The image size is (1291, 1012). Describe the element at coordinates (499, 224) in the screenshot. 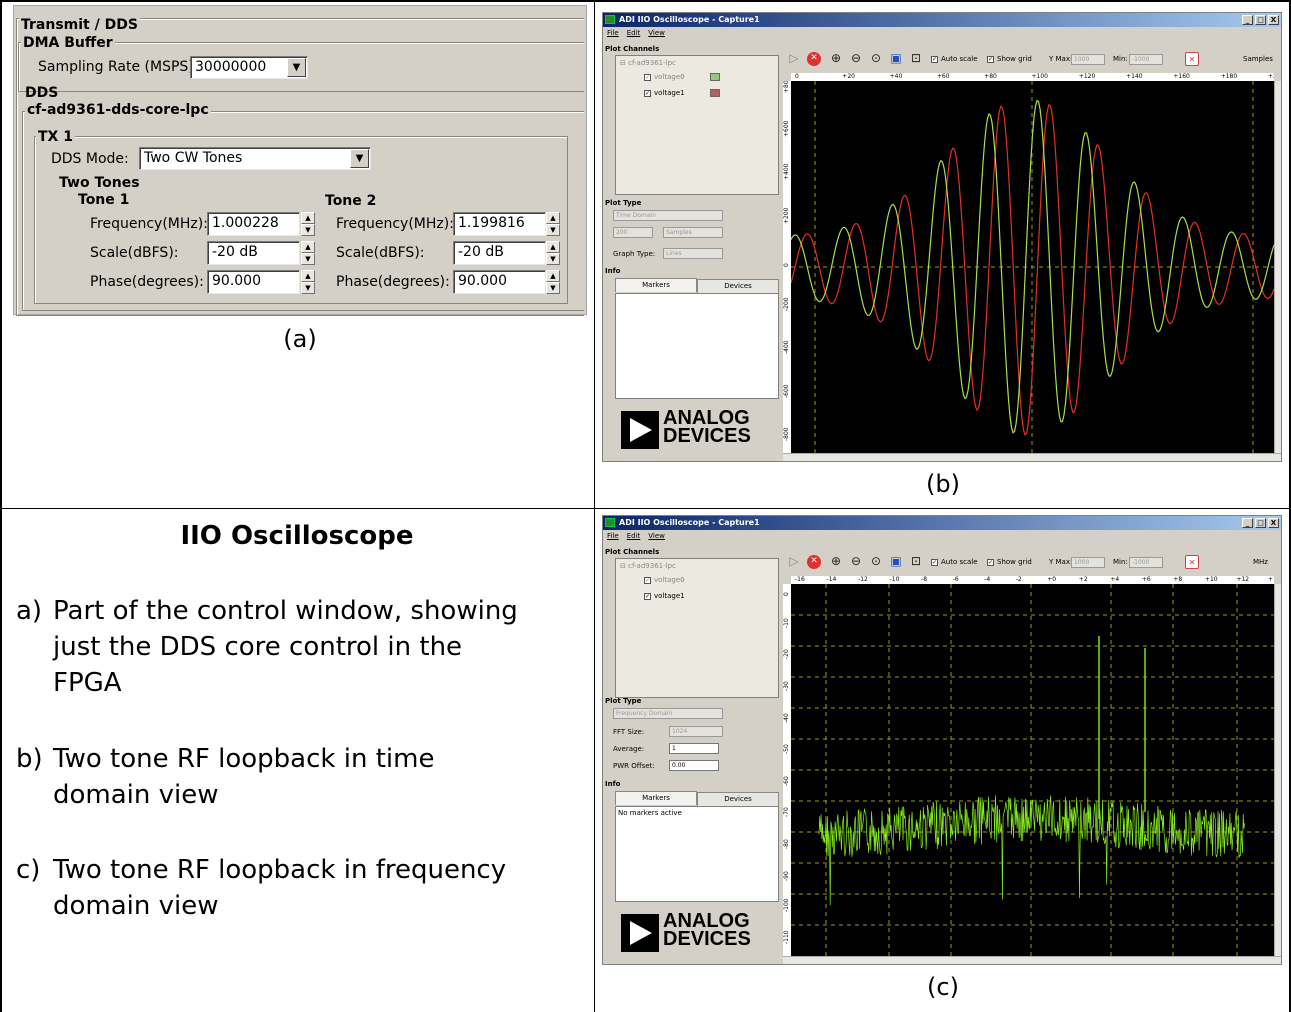

I see `tone2-frequency-field: 1.199816` at that location.